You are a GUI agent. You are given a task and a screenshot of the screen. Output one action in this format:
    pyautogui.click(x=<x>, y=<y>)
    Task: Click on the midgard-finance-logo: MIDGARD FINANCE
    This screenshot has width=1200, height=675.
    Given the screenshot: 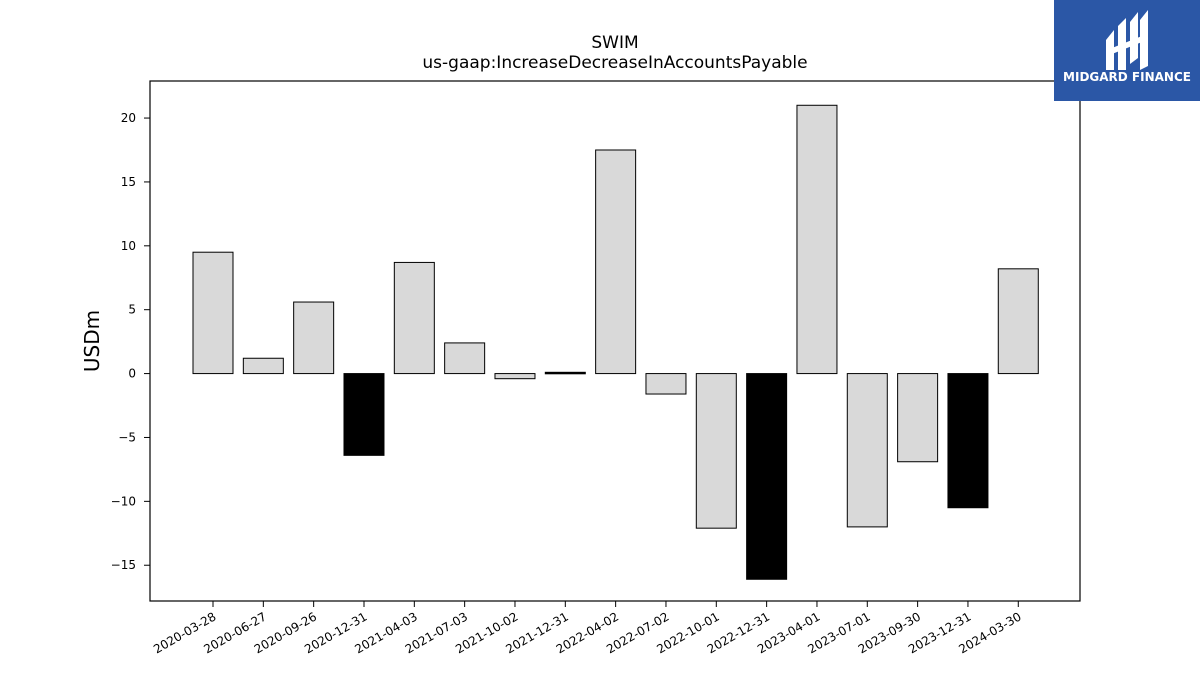 What is the action you would take?
    pyautogui.click(x=1127, y=50)
    